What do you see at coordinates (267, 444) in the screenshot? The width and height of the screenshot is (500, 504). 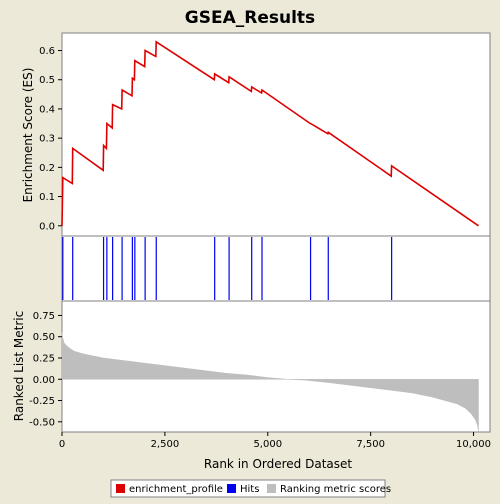 I see `x-tick-label: 5,000` at bounding box center [267, 444].